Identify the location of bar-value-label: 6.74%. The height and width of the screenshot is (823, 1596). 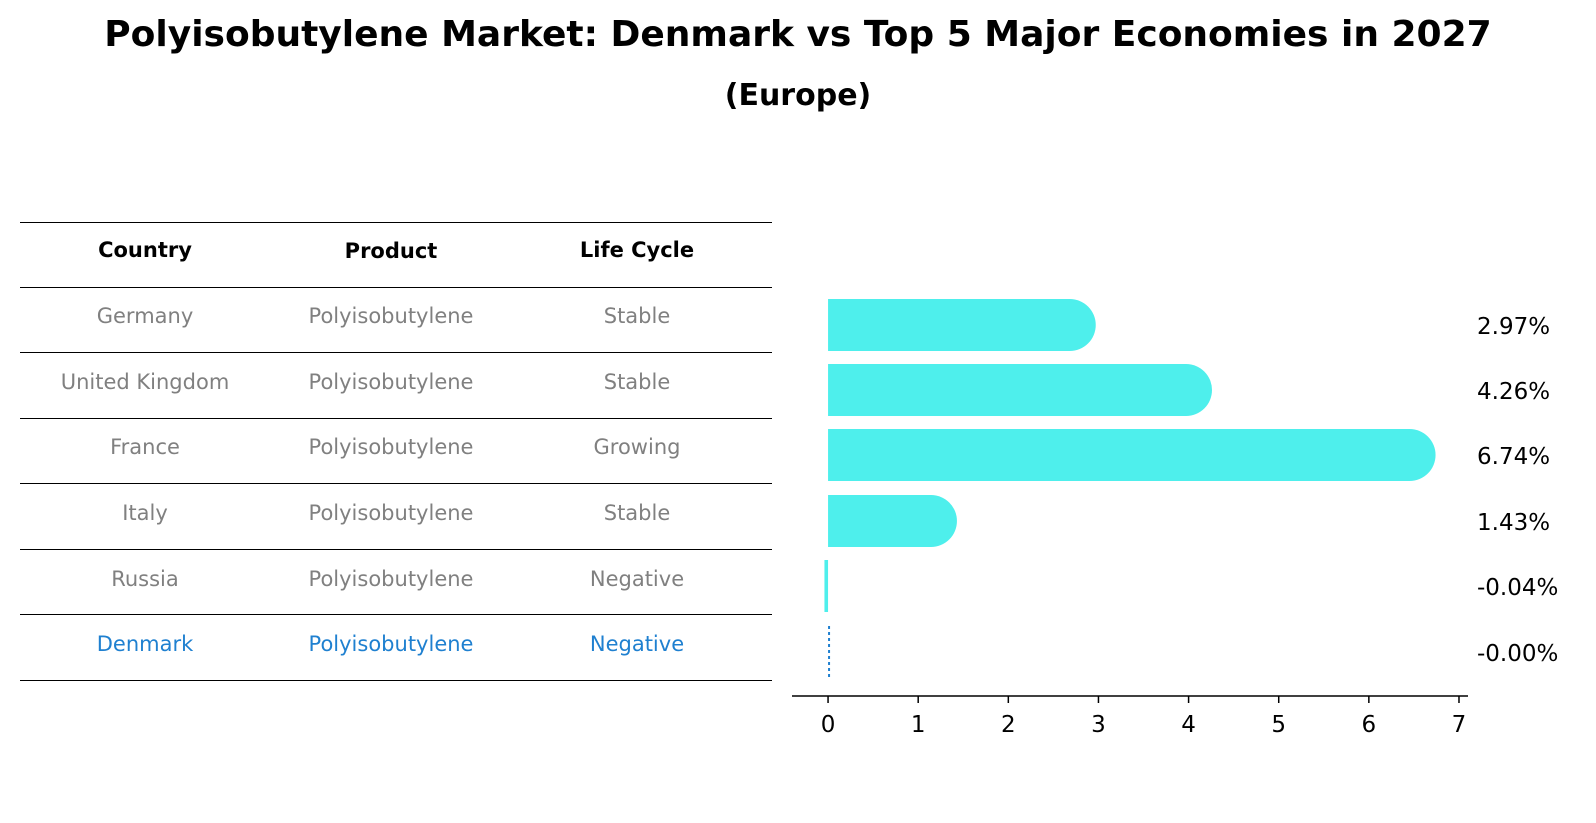
(1513, 457).